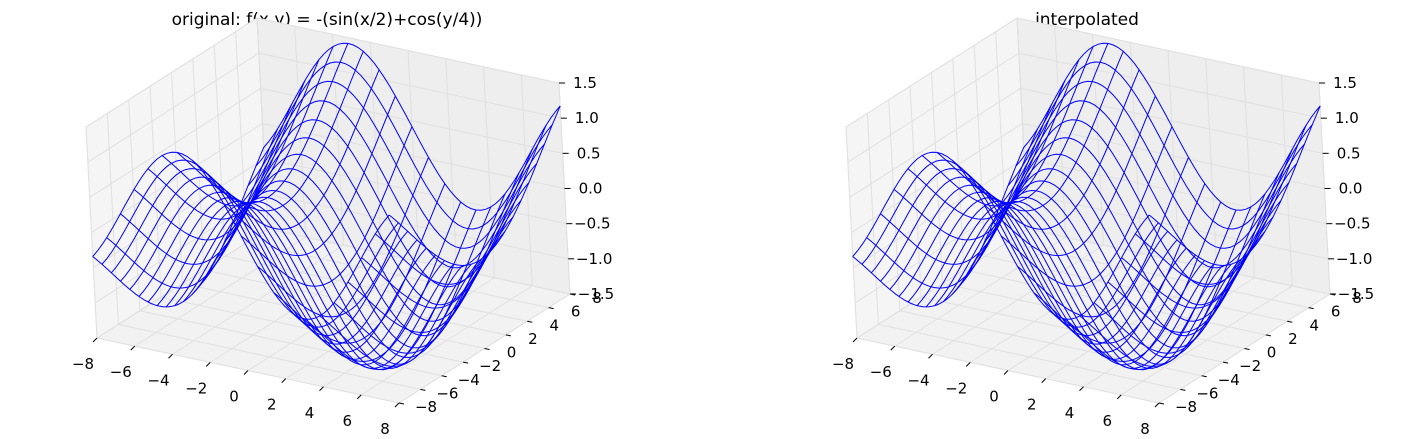 The height and width of the screenshot is (439, 1415). What do you see at coordinates (1145, 429) in the screenshot?
I see `x-tick-label: 8` at bounding box center [1145, 429].